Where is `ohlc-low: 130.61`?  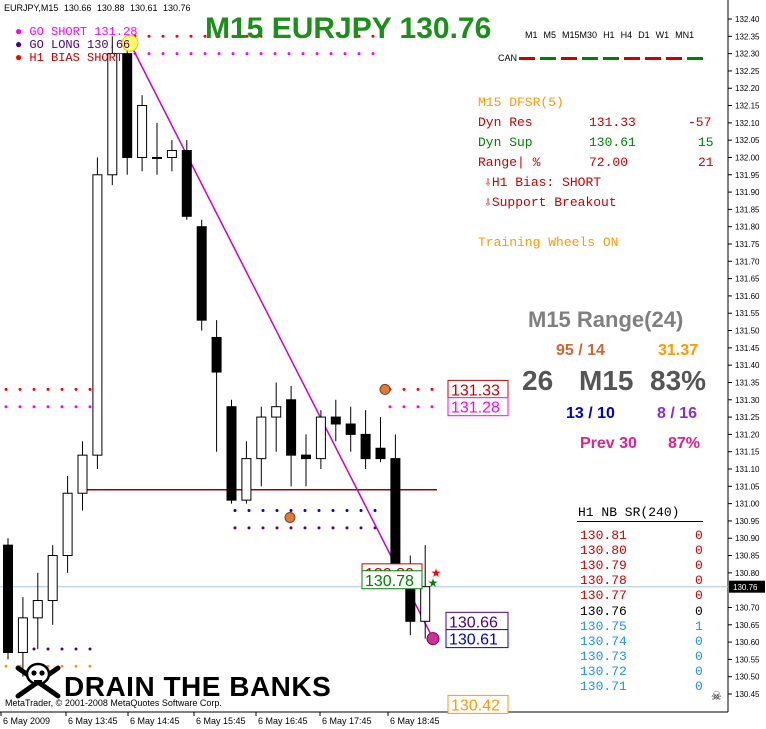
ohlc-low: 130.61 is located at coordinates (143, 8).